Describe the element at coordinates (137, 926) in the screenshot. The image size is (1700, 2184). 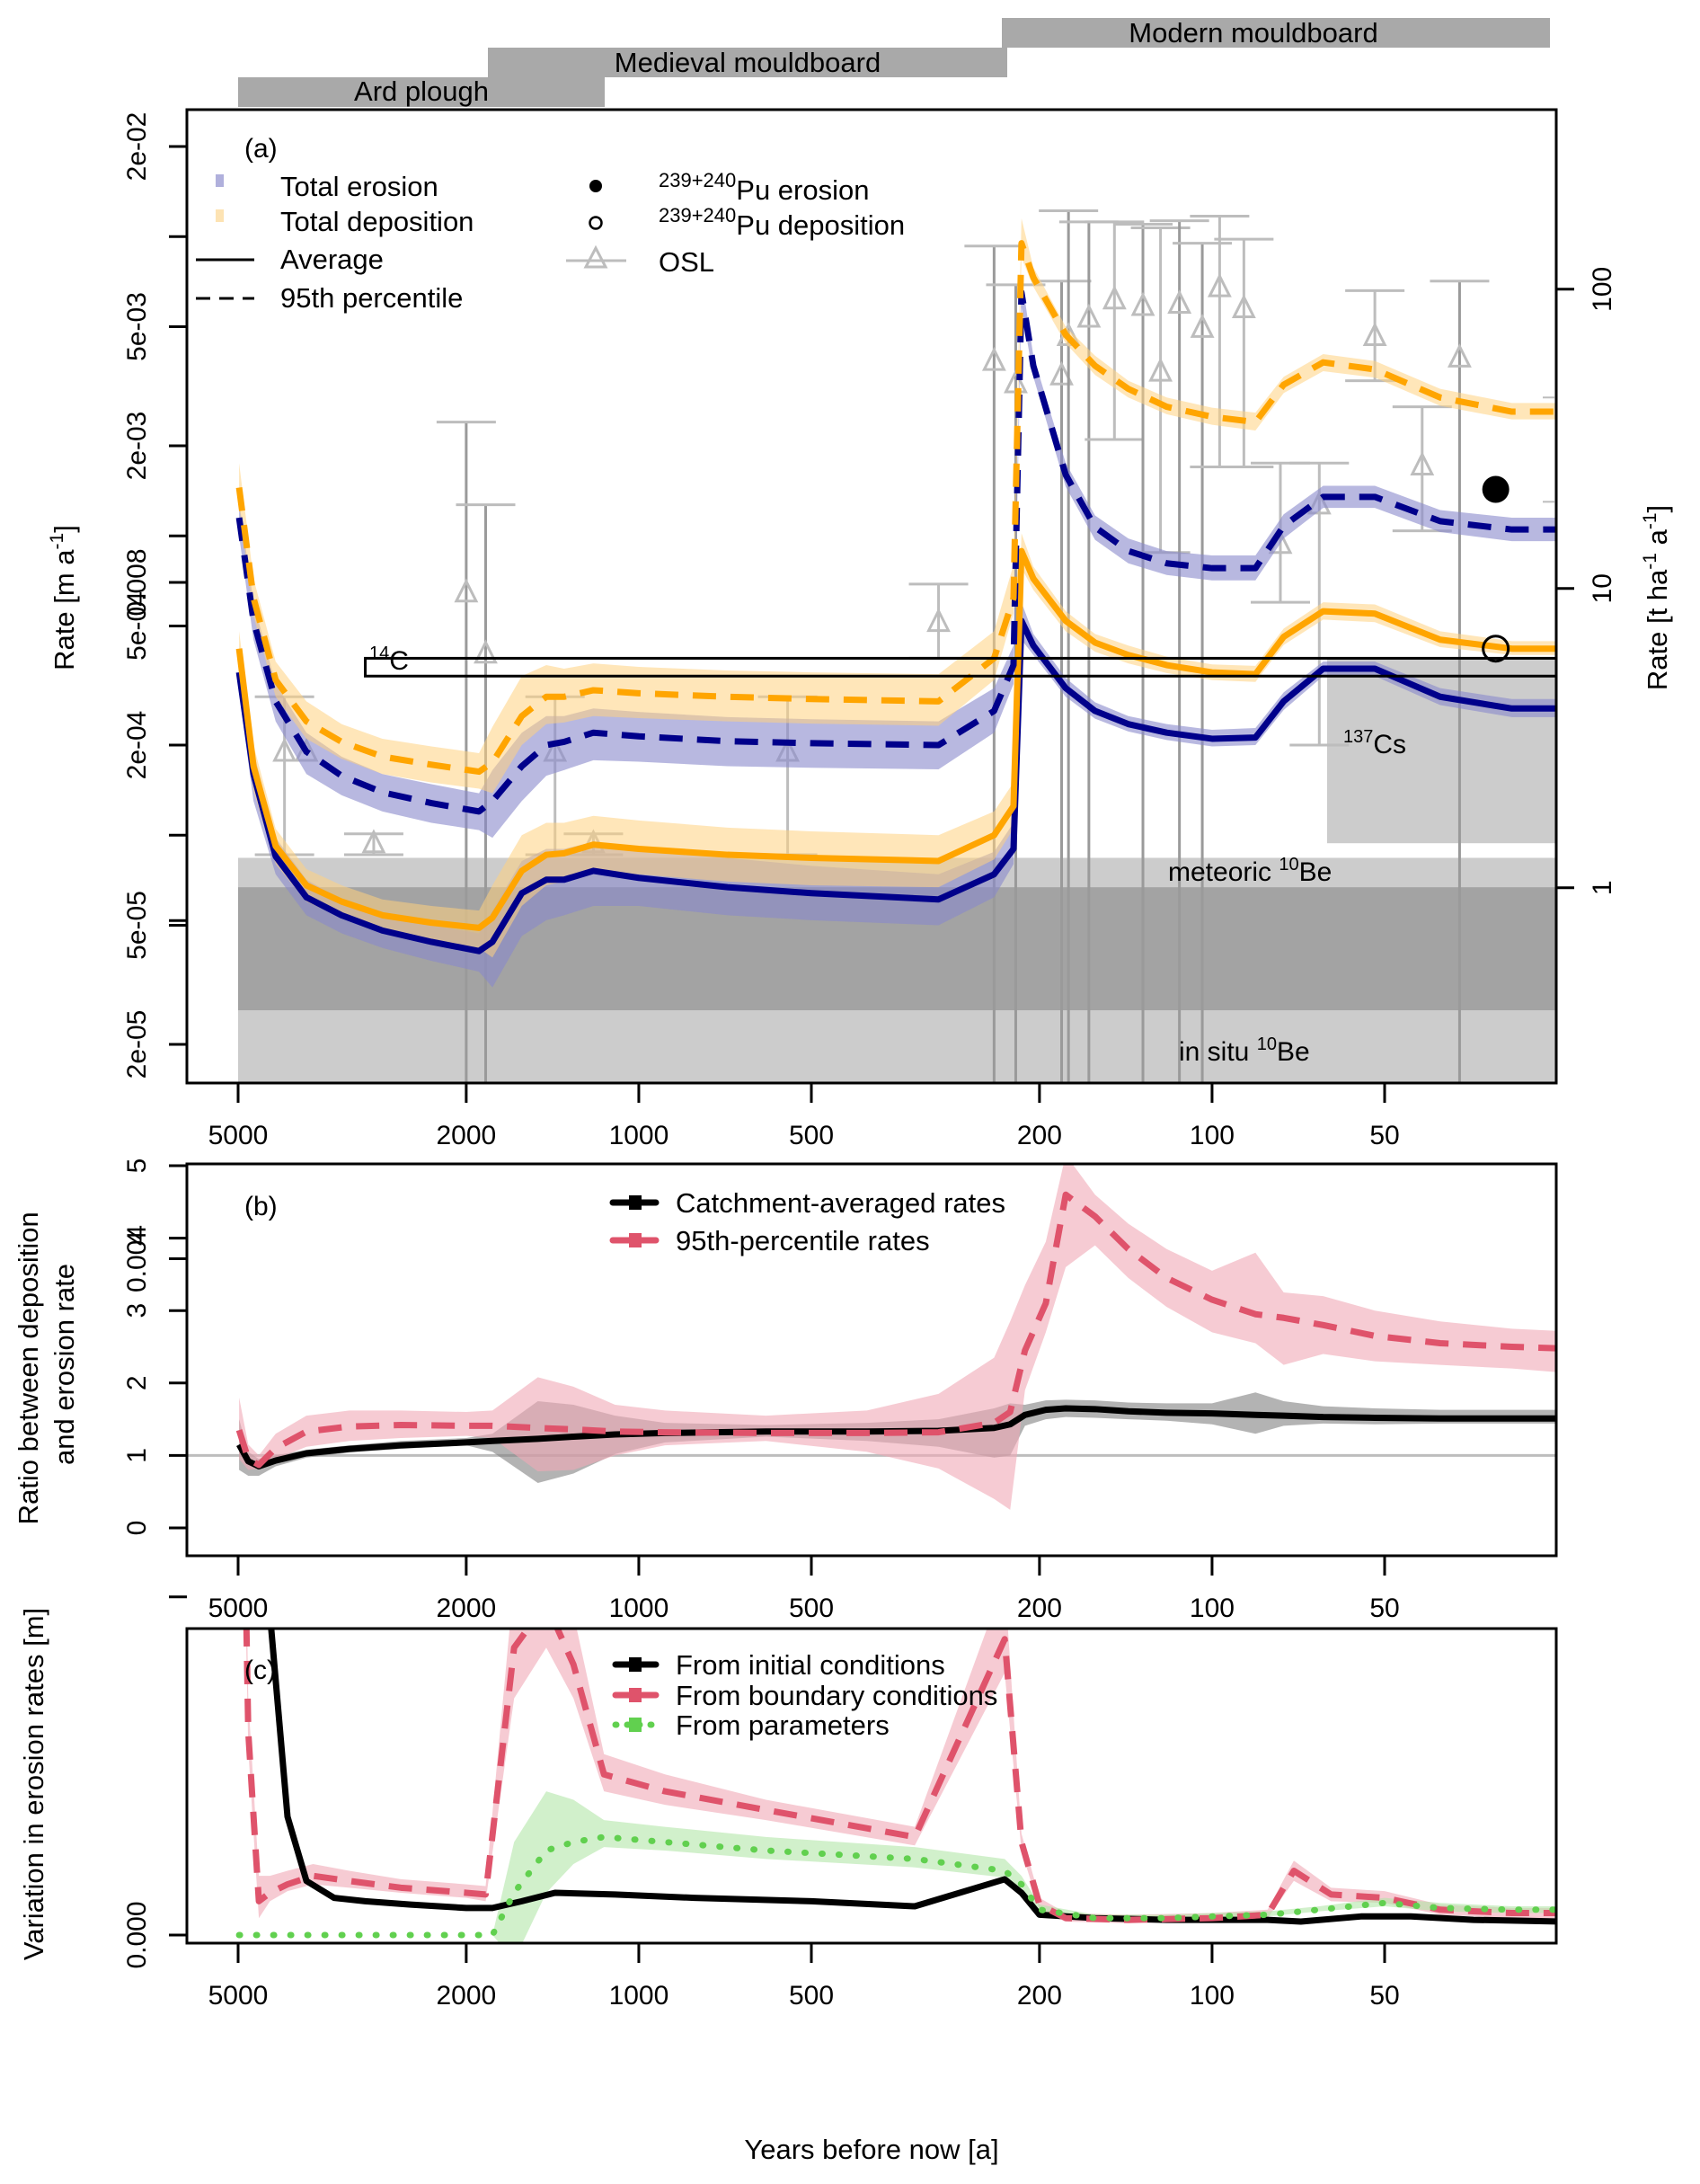
I see `y-tick-label: 5e-05` at that location.